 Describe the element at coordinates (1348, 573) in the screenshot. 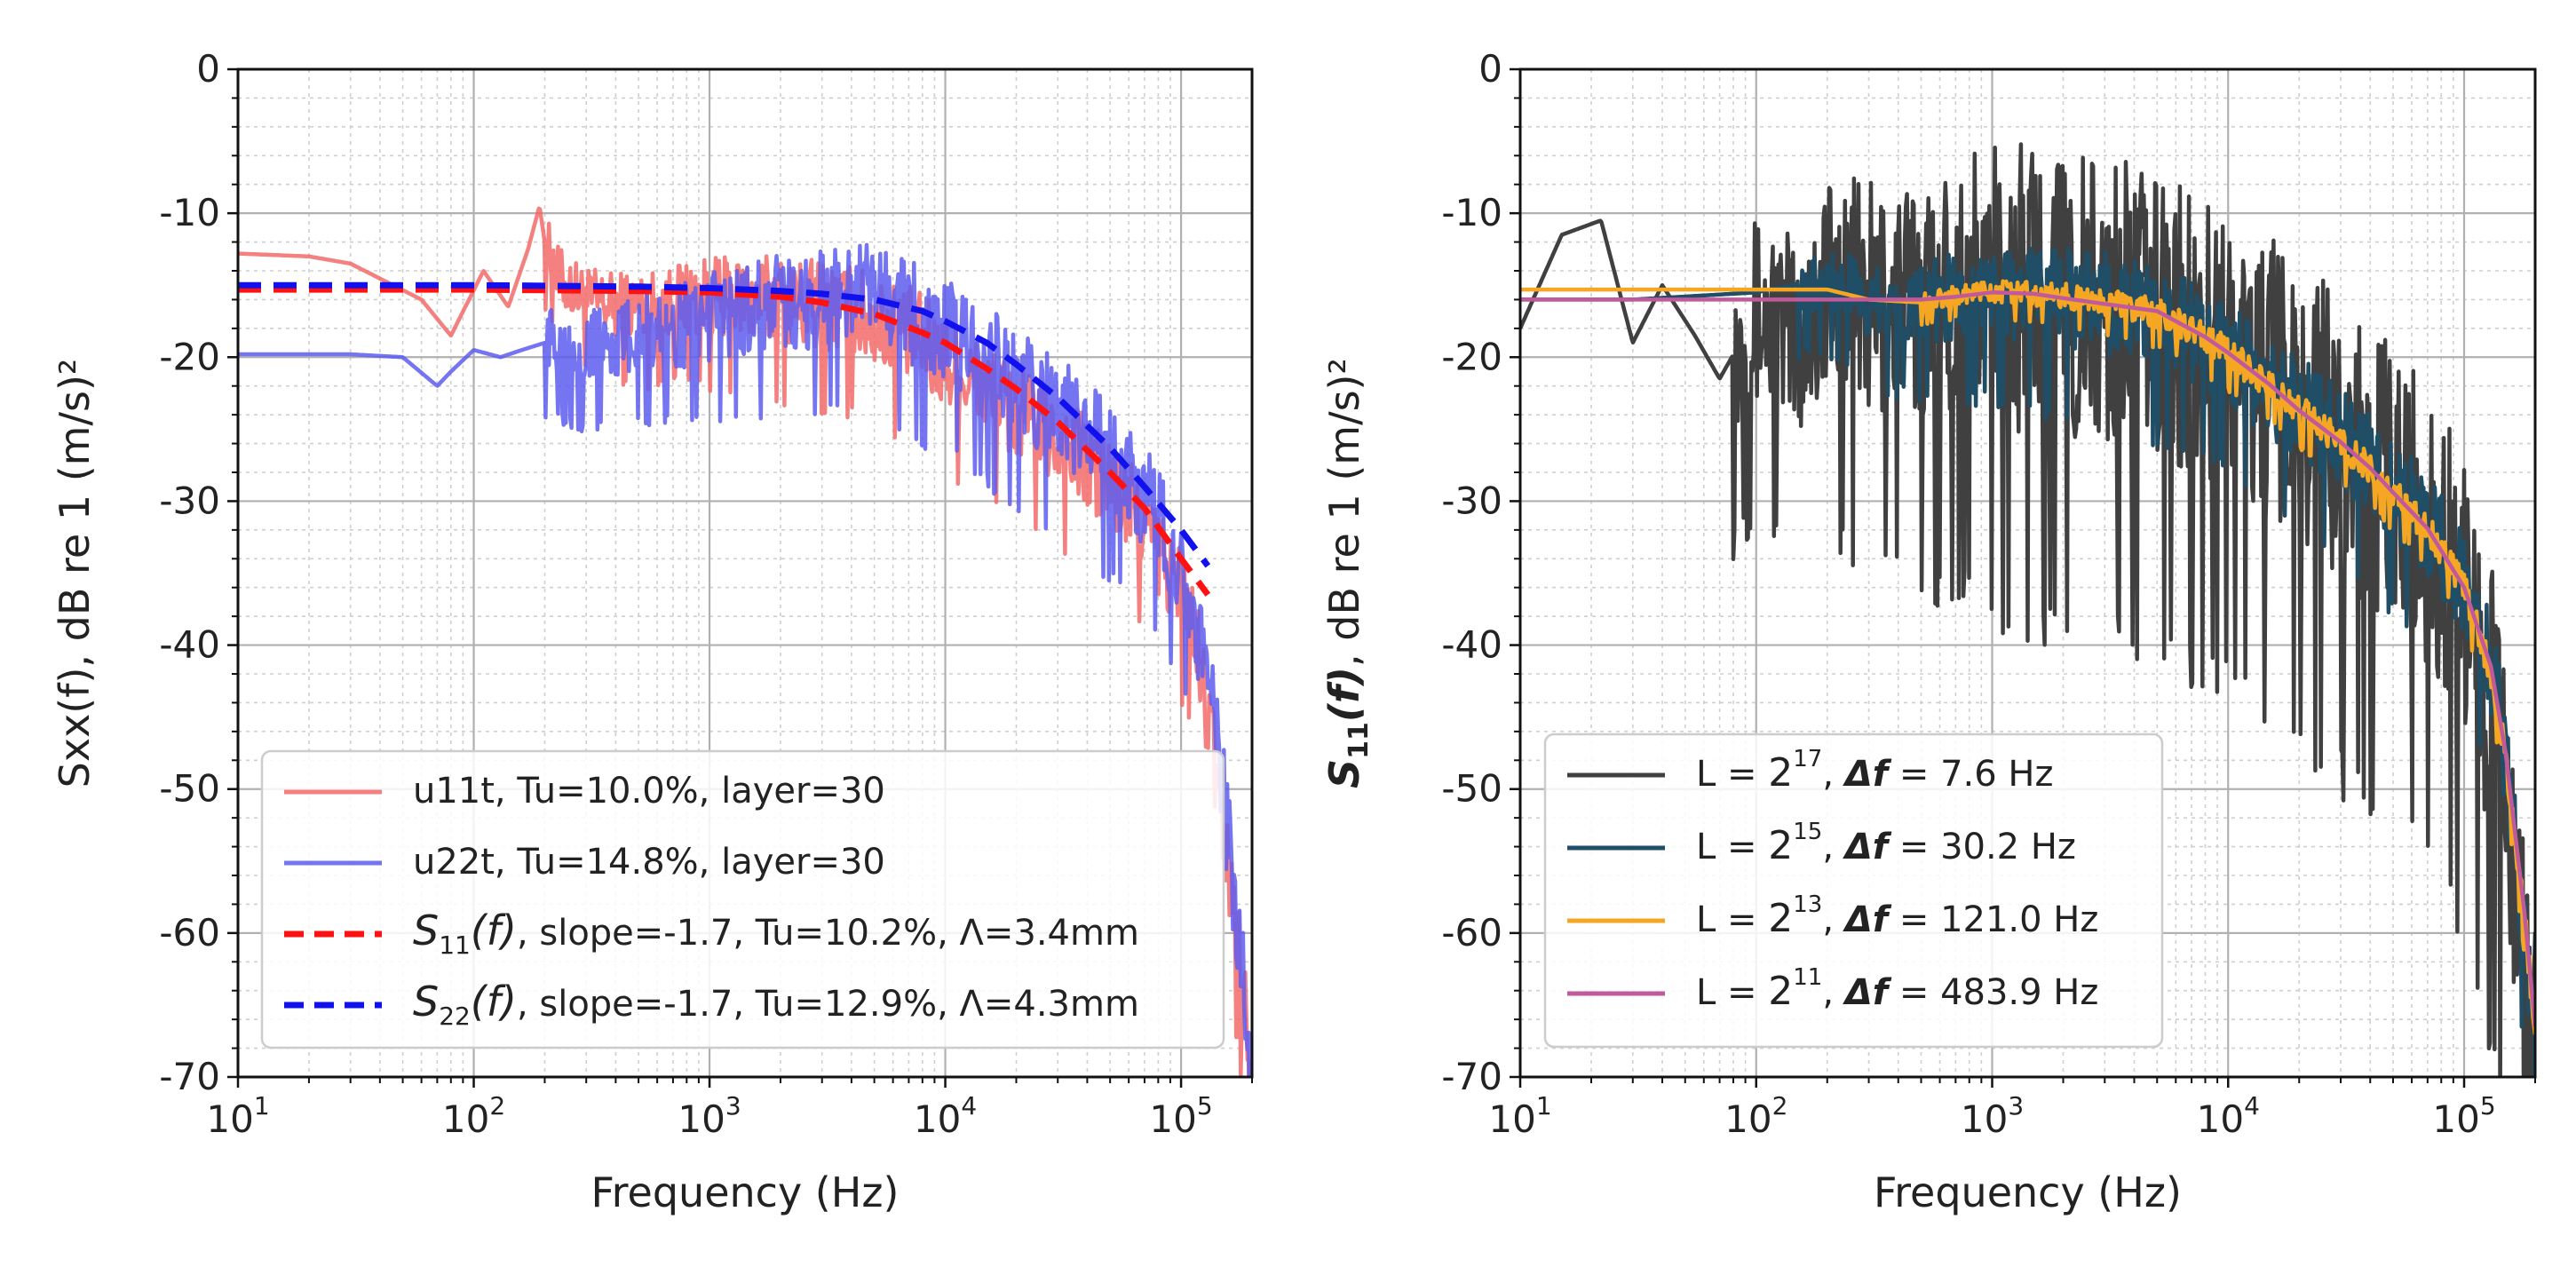

I see `y-axis-label: S11(f), dB re 1 (m/s)²` at that location.